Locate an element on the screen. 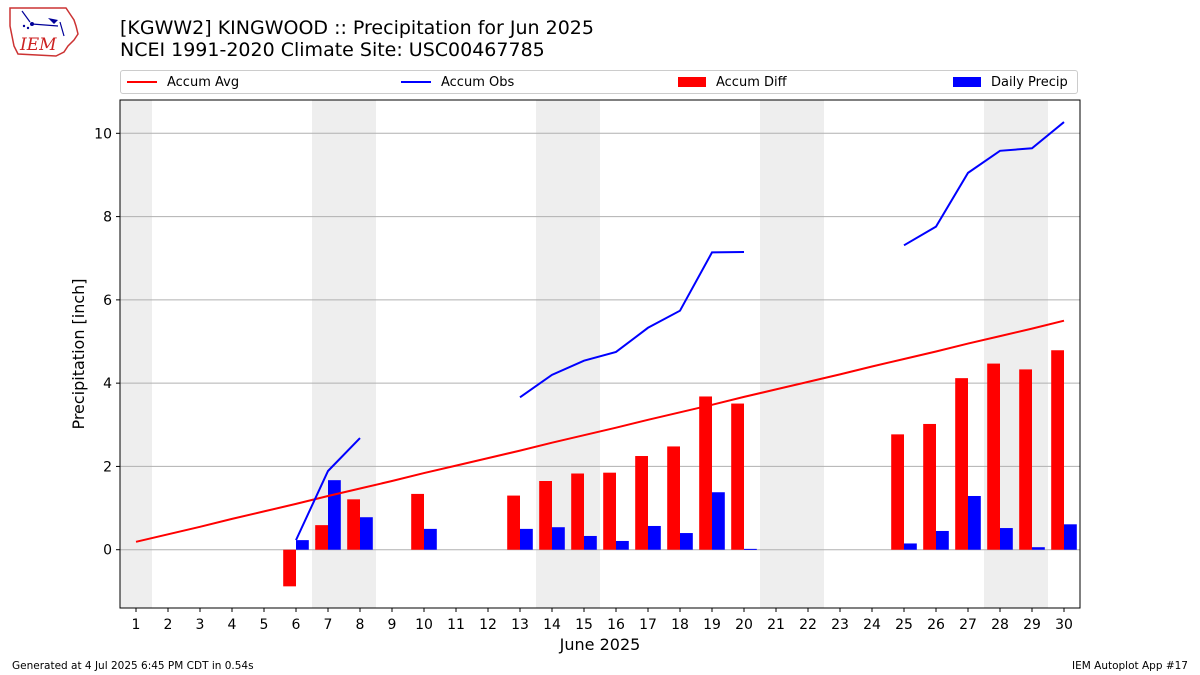  x-tick-label-1: 1 is located at coordinates (136, 625).